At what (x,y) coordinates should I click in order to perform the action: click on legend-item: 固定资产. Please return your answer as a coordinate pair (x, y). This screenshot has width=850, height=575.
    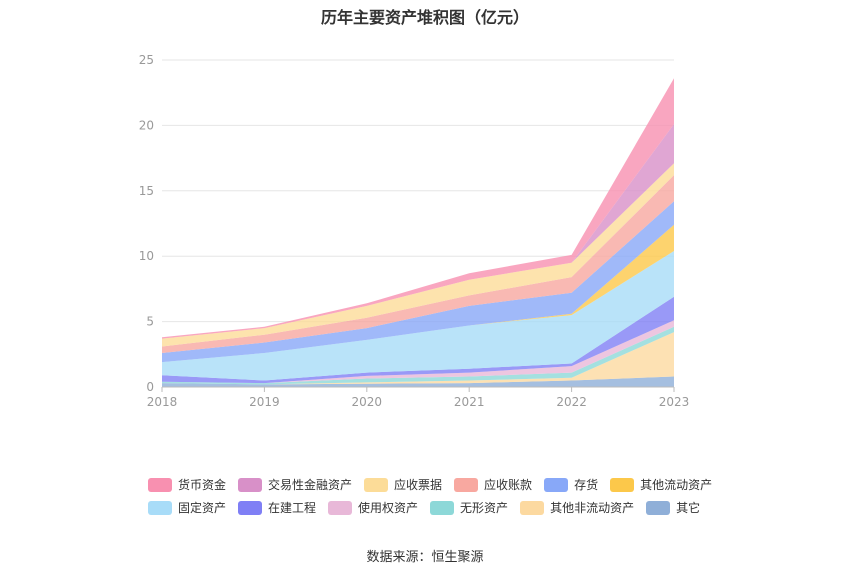
    Looking at the image, I should click on (187, 507).